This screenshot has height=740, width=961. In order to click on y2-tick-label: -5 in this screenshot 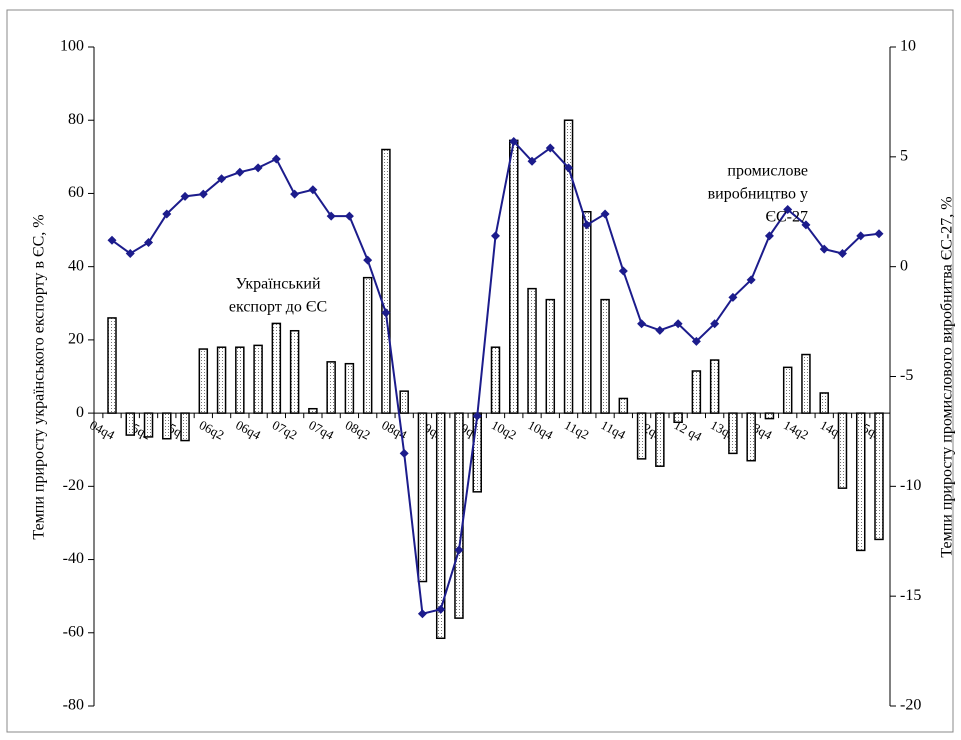, I will do `click(906, 375)`.